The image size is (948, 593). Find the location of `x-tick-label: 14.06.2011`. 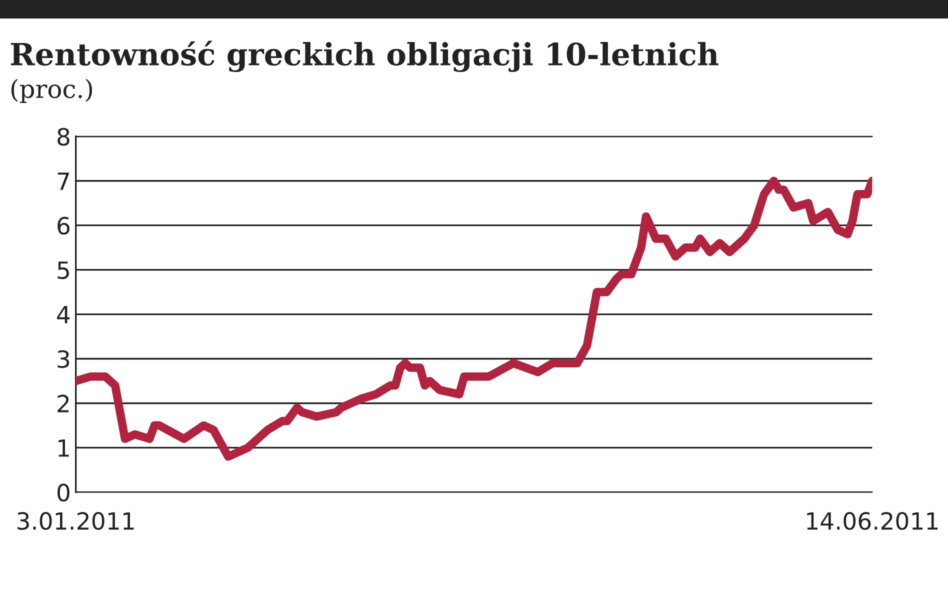

x-tick-label: 14.06.2011 is located at coordinates (872, 521).